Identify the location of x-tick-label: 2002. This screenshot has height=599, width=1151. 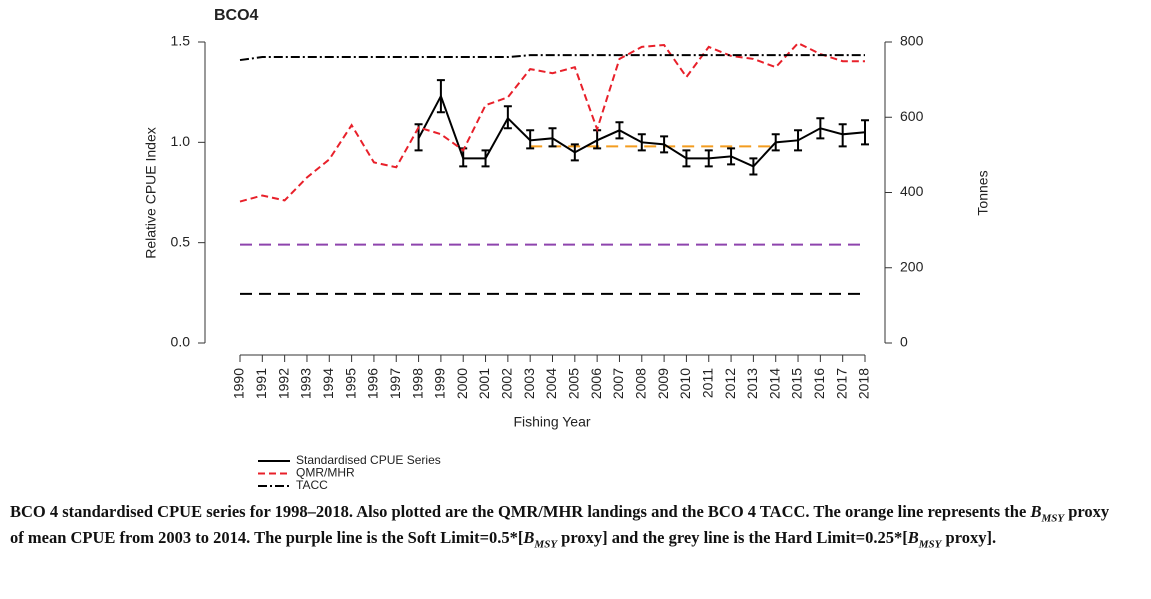
(507, 383).